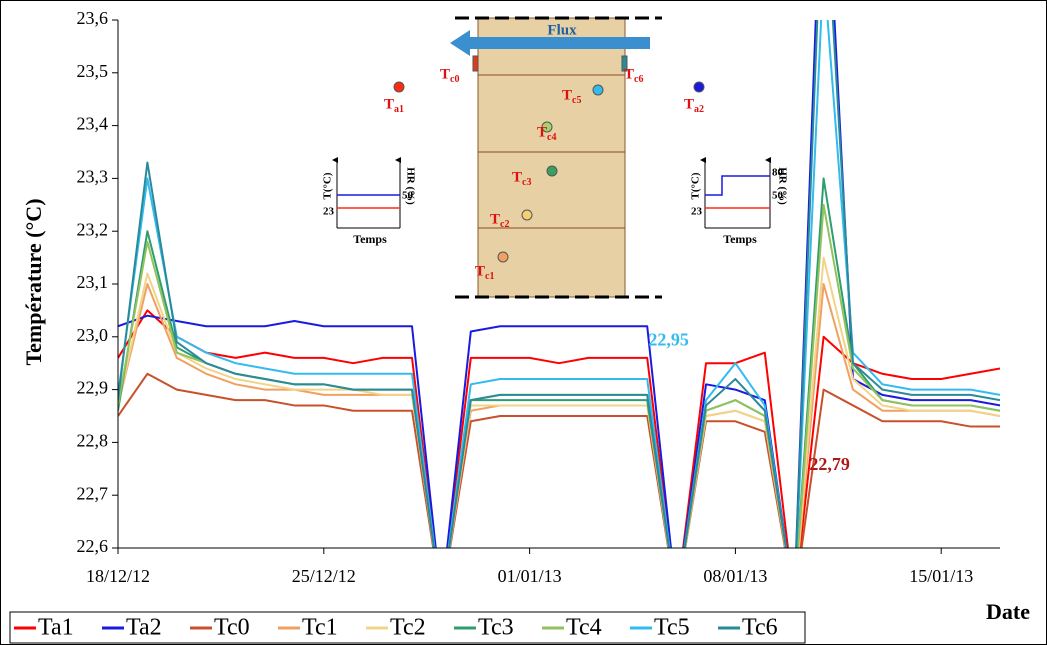  What do you see at coordinates (93, 546) in the screenshot?
I see `y-tick-label: 22,6` at bounding box center [93, 546].